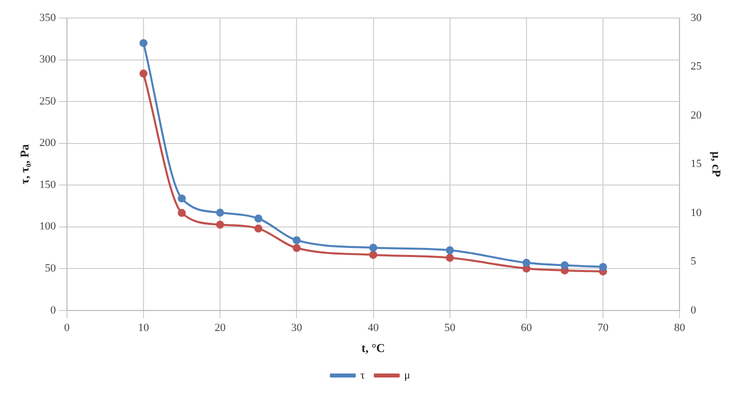 This screenshot has height=403, width=745. I want to click on legend-label: μ, so click(407, 375).